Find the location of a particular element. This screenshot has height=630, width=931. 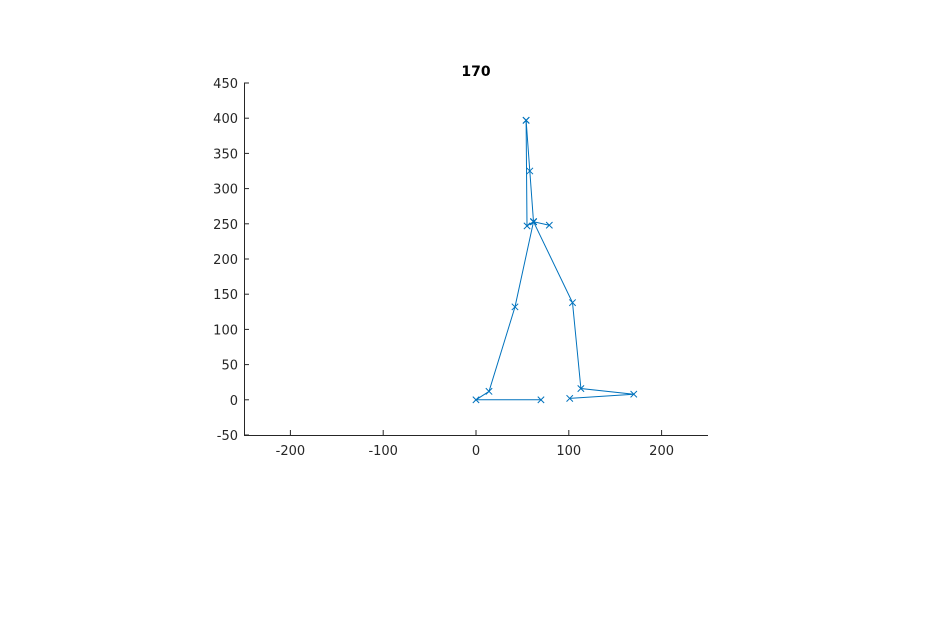

plot-area is located at coordinates (555, 260).